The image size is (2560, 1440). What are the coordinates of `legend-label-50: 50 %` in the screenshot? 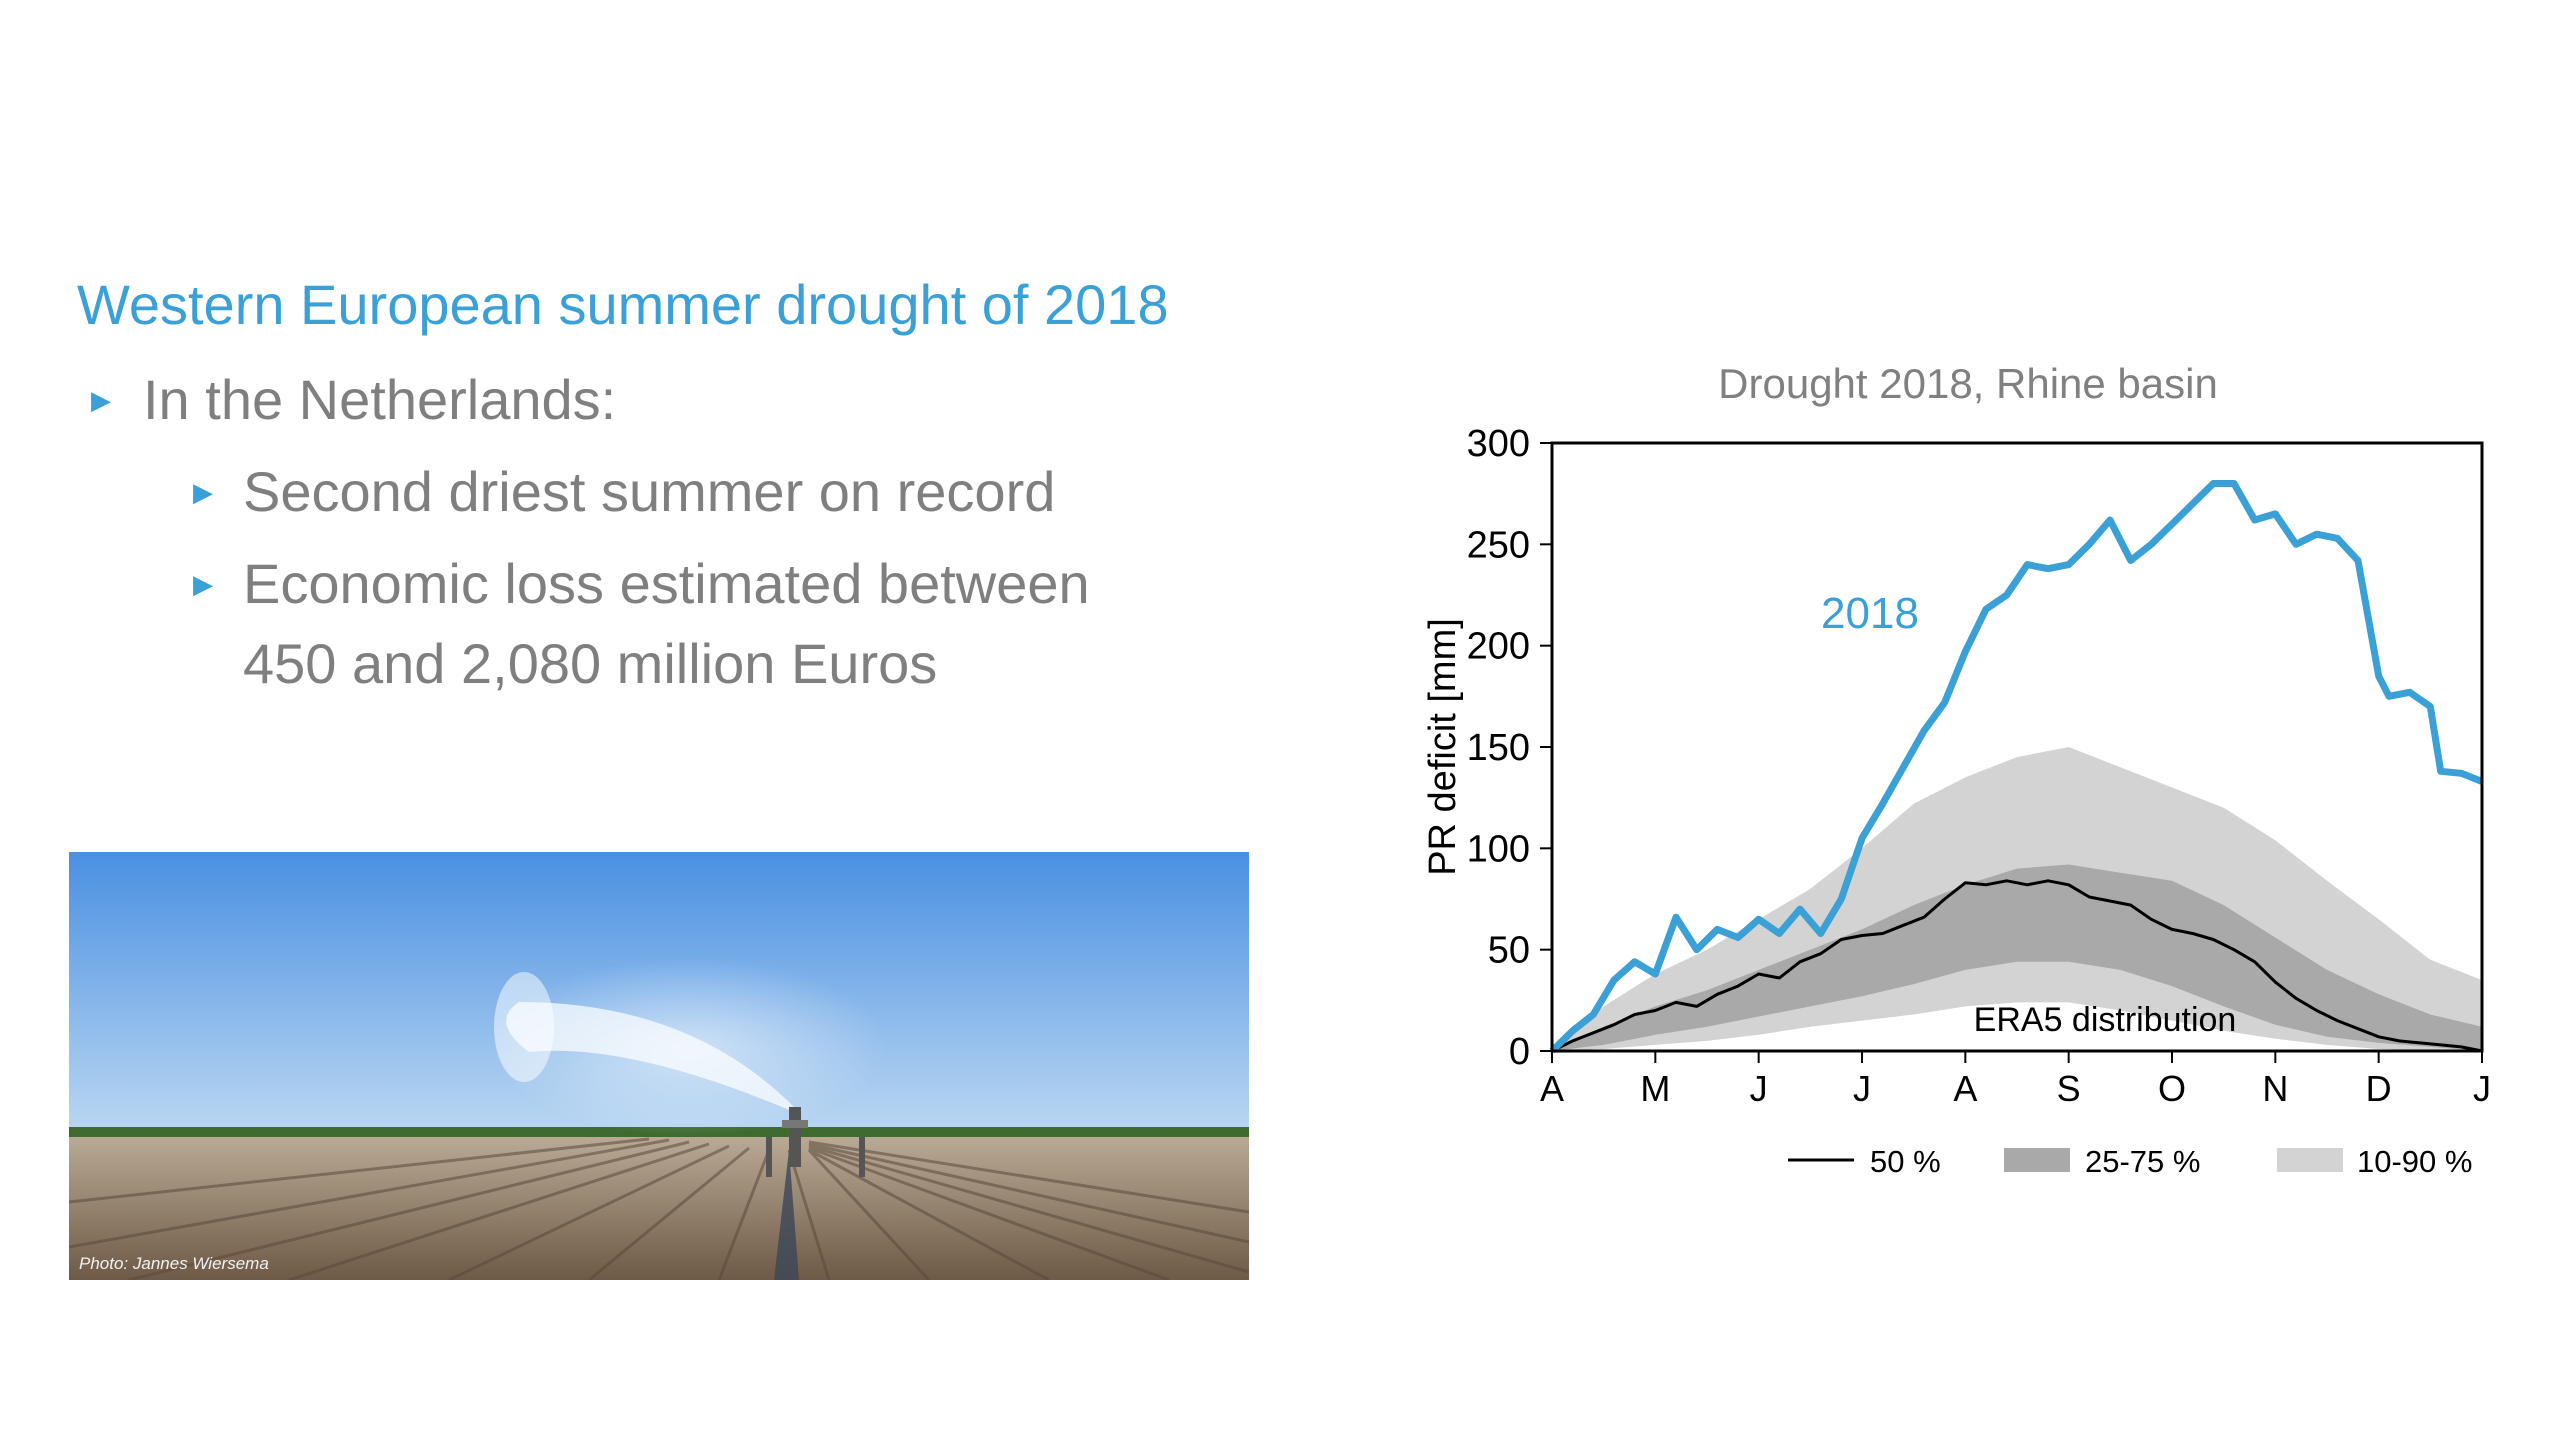 It's located at (1905, 1161).